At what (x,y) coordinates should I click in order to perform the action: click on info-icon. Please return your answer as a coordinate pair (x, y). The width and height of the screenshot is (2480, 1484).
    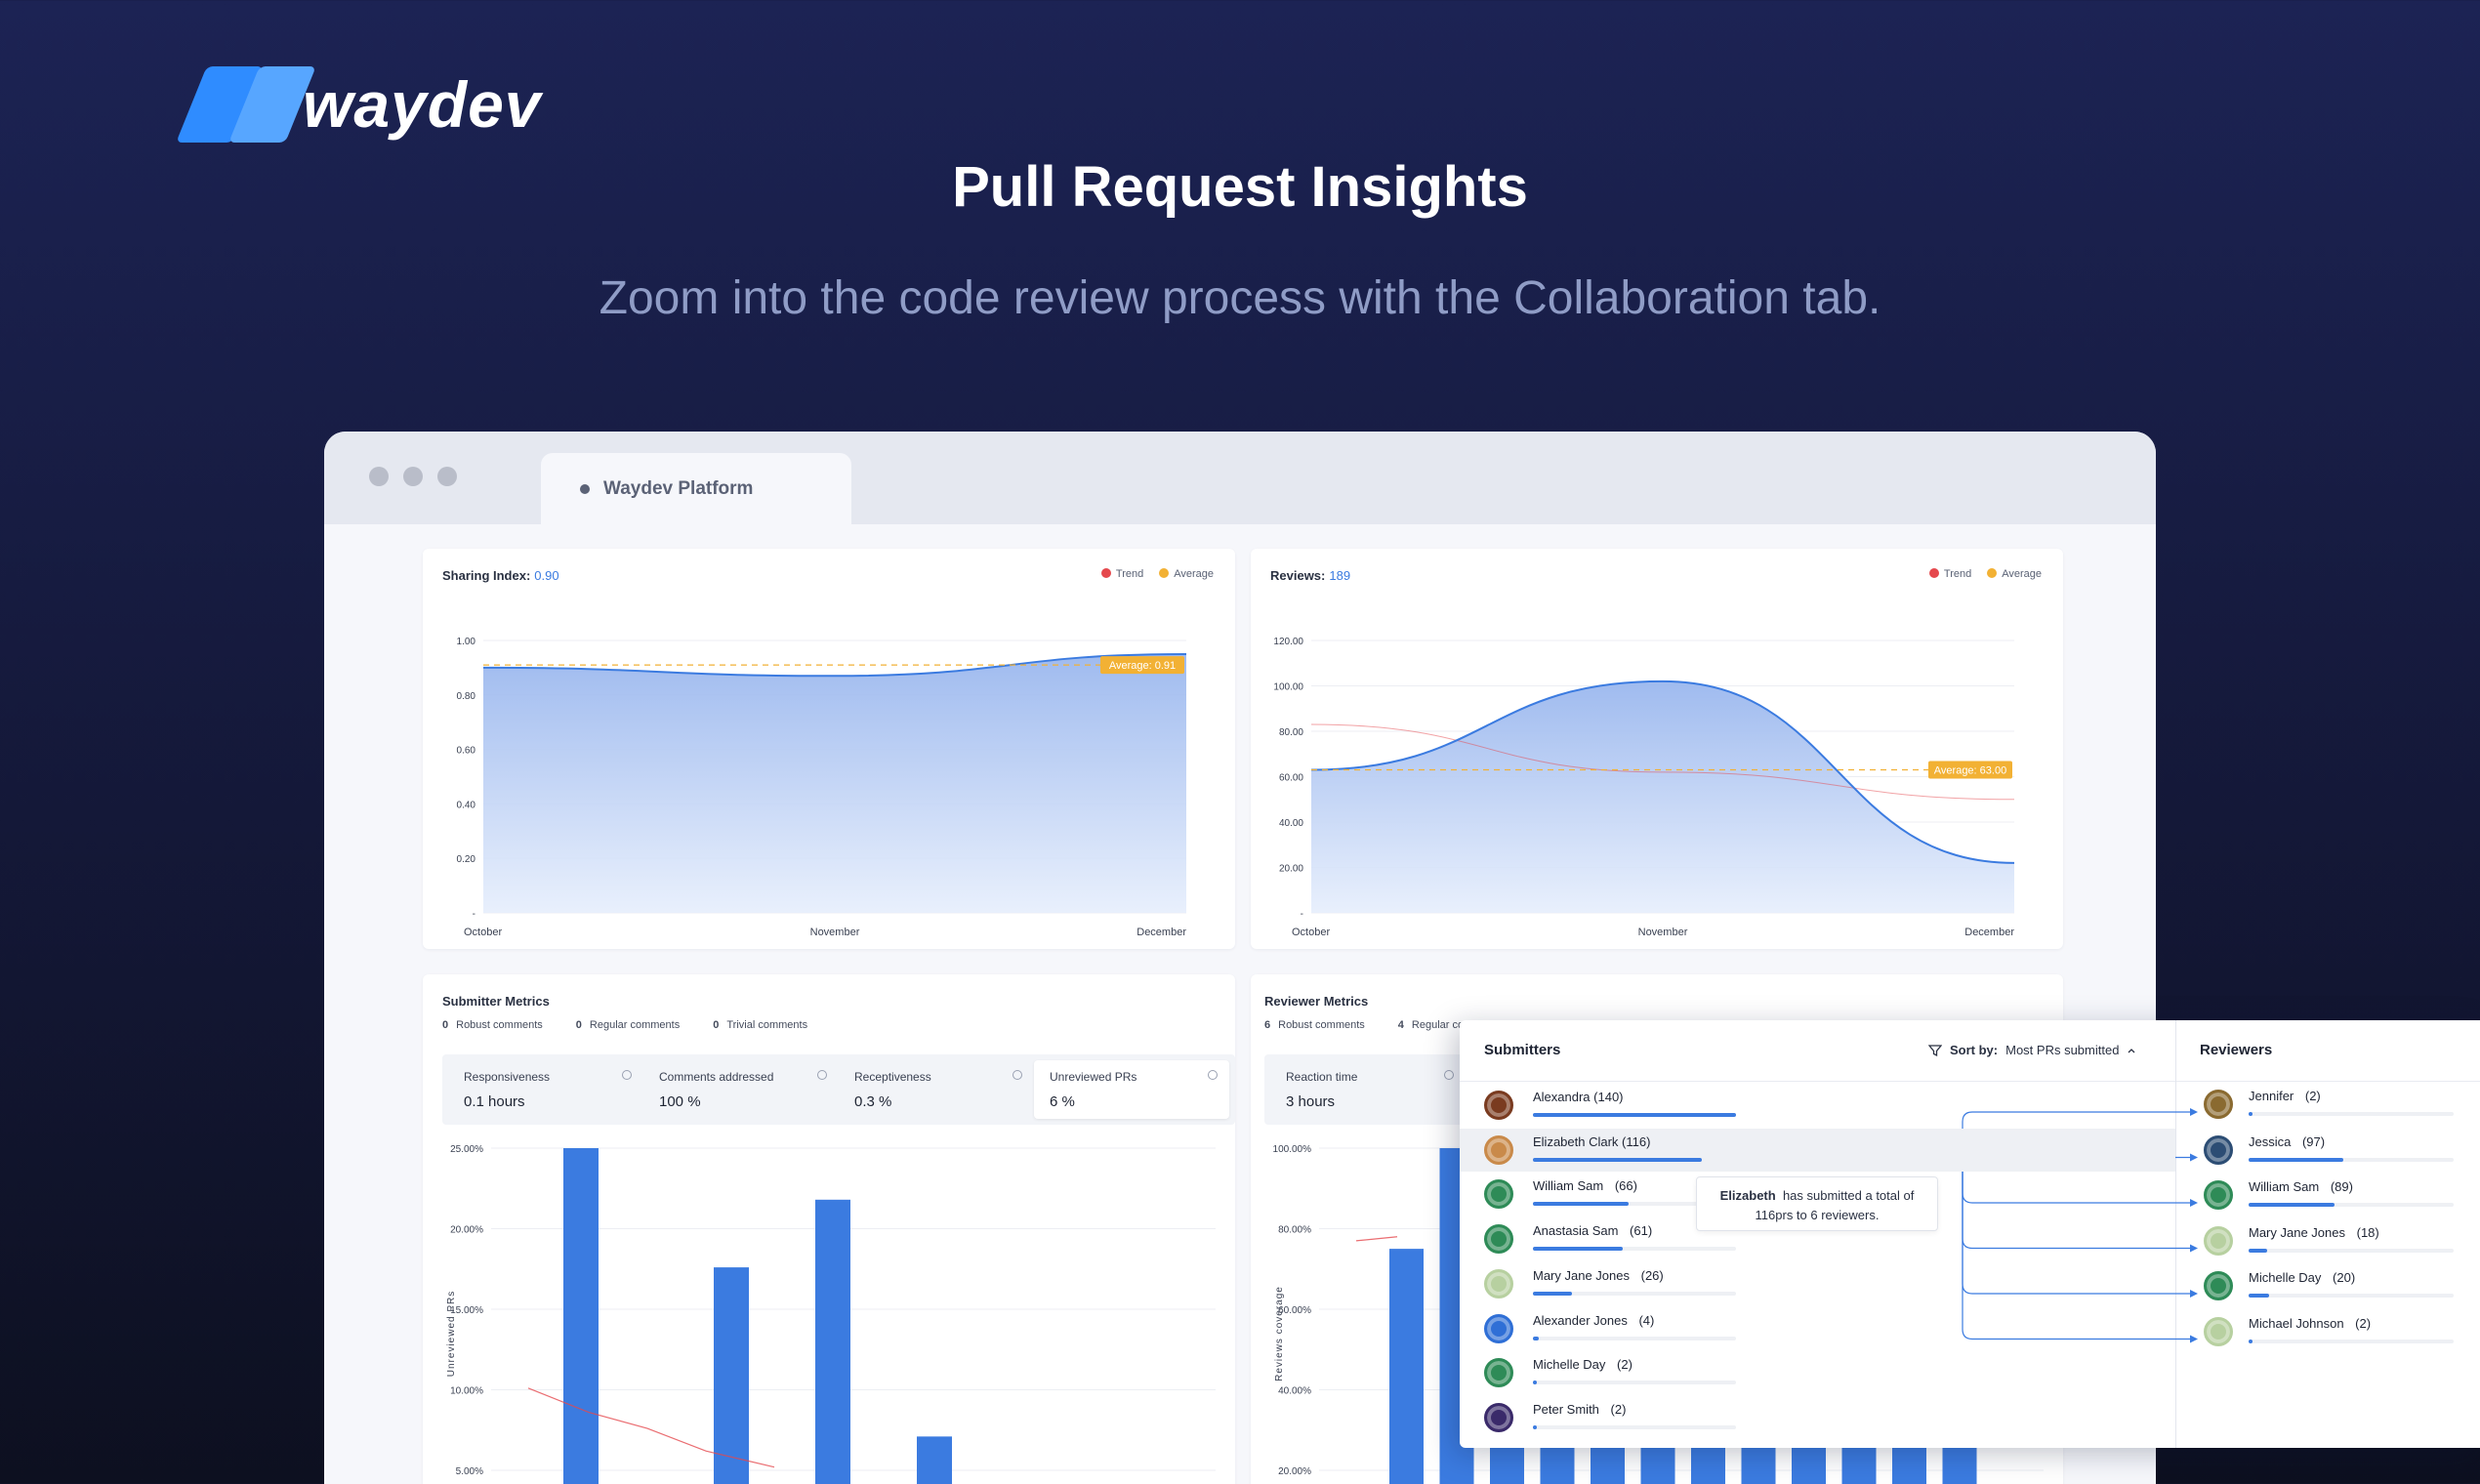
    Looking at the image, I should click on (822, 1075).